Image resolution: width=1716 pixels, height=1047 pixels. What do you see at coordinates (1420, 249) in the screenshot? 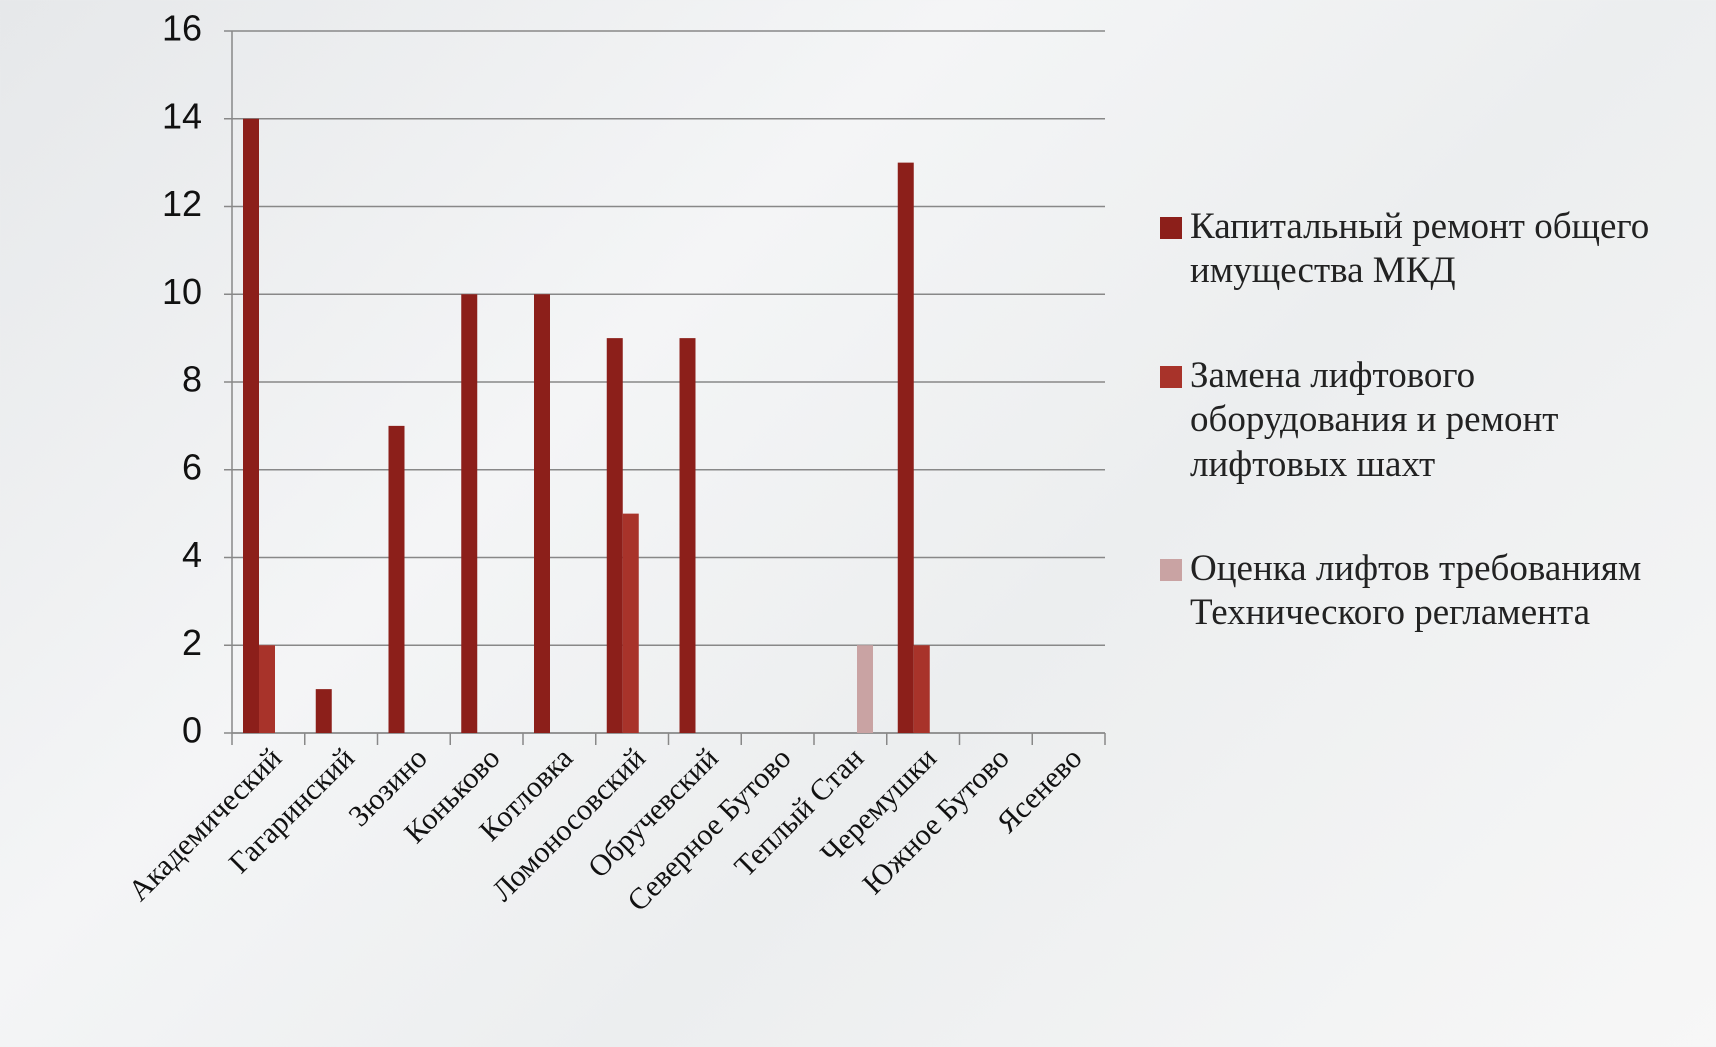
I see `legend-label: Капитальный ремонт общего имущества МКД` at bounding box center [1420, 249].